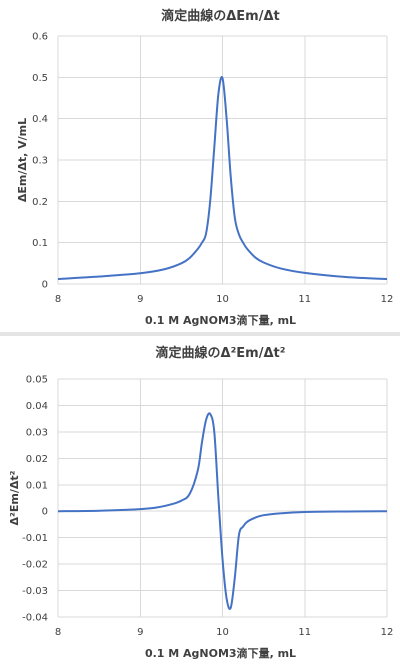  Describe the element at coordinates (40, 243) in the screenshot. I see `chart-1-y-tick-label: 0.1` at that location.